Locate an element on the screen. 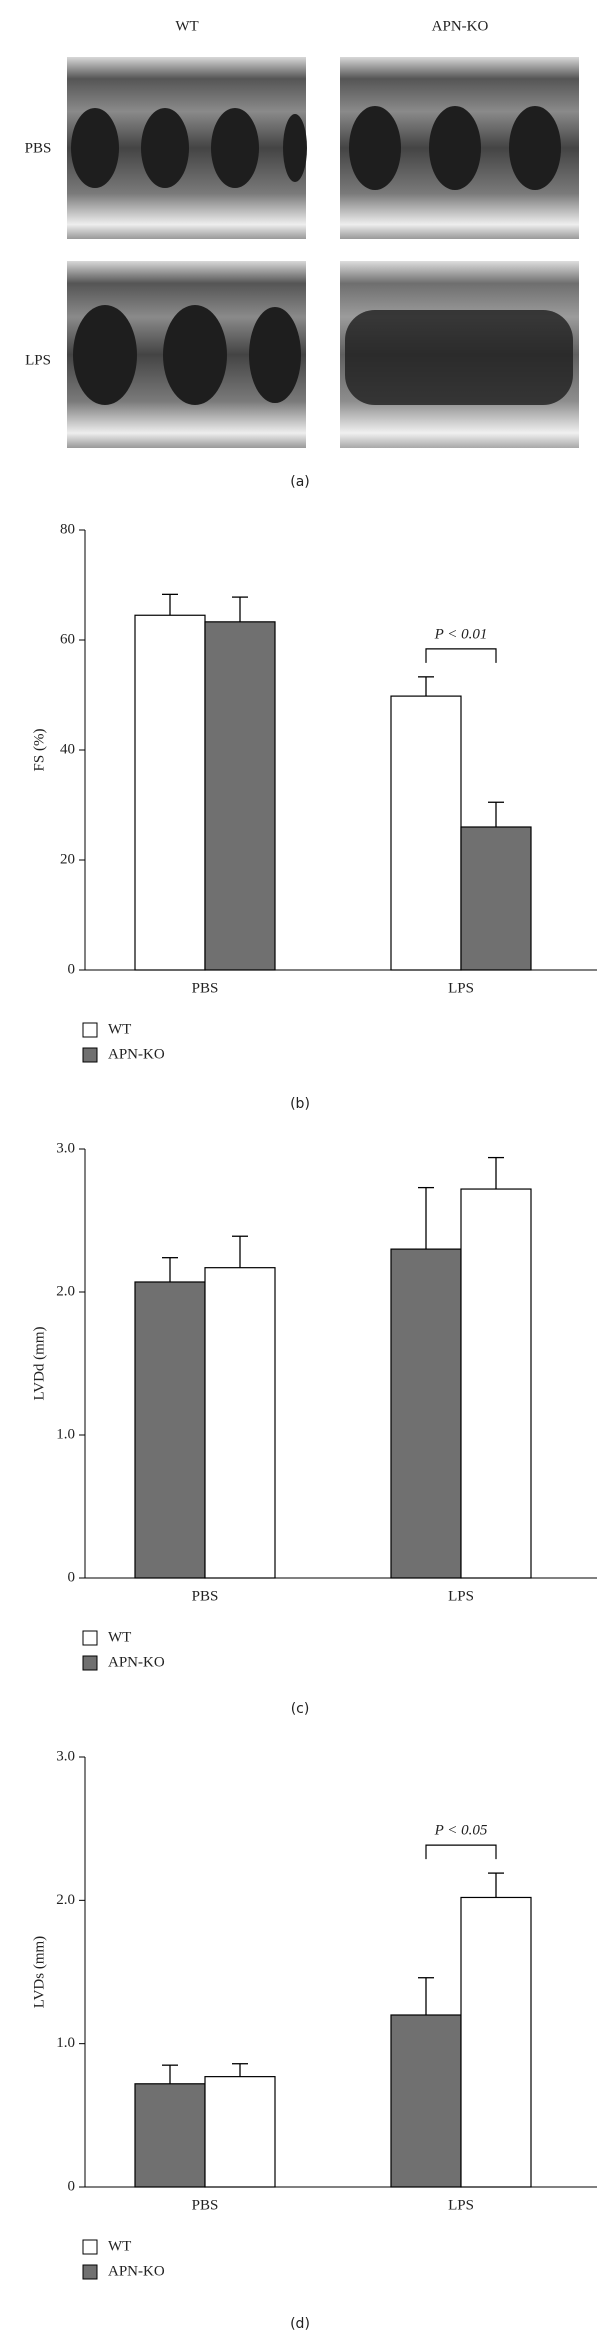  annotation: P < 0.01 is located at coordinates (461, 634).